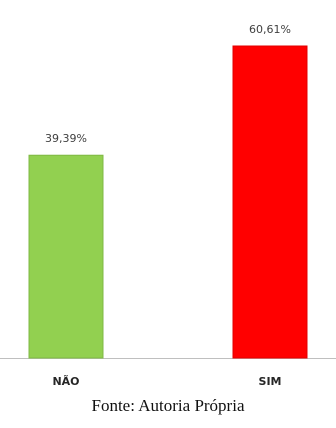 This screenshot has height=428, width=336. What do you see at coordinates (65, 381) in the screenshot?
I see `category-label: NÃO` at bounding box center [65, 381].